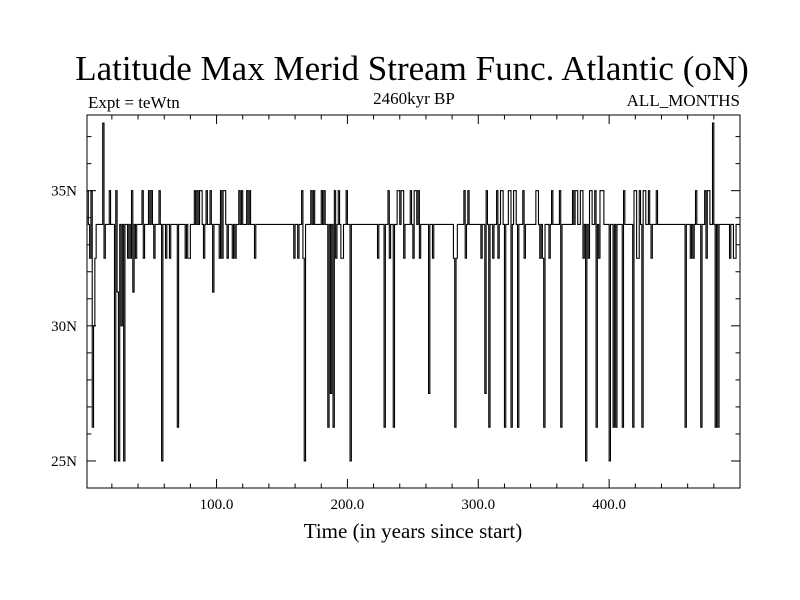 This screenshot has width=800, height=600. What do you see at coordinates (414, 98) in the screenshot?
I see `period-label: 2460kyr BP` at bounding box center [414, 98].